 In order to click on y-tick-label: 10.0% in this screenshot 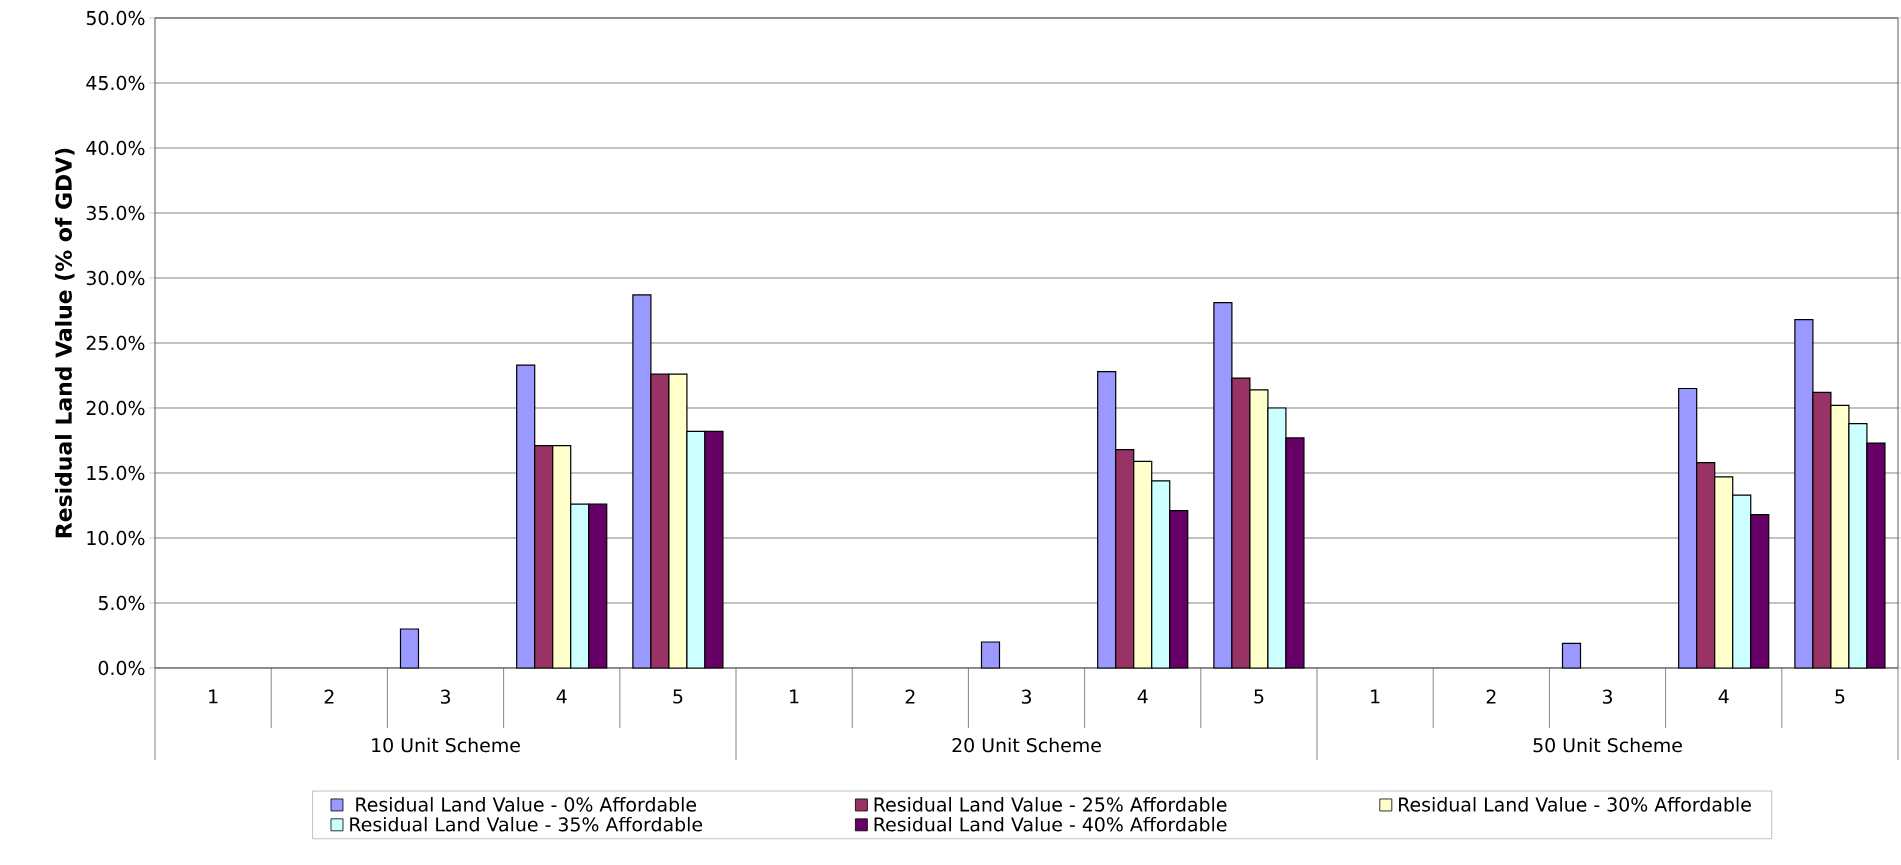, I will do `click(116, 538)`.